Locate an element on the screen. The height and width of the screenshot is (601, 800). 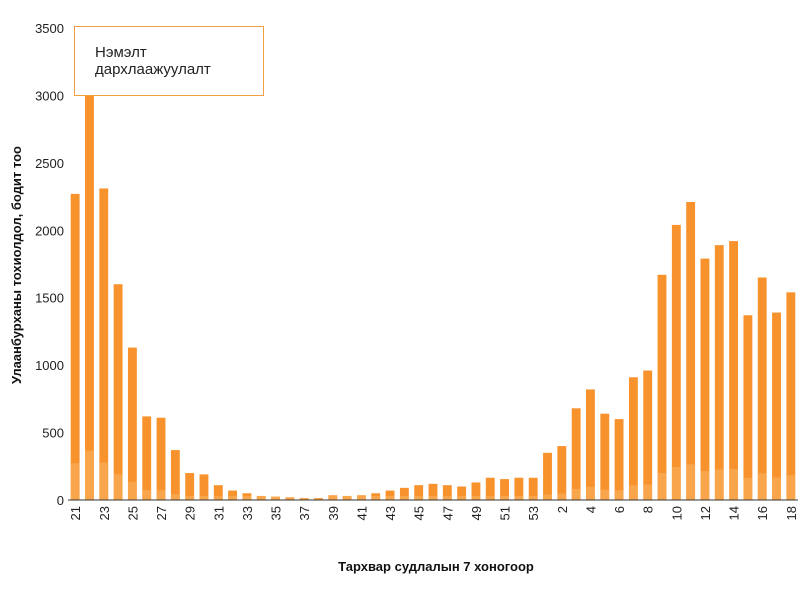
x-tick-label: 29 is located at coordinates (190, 513).